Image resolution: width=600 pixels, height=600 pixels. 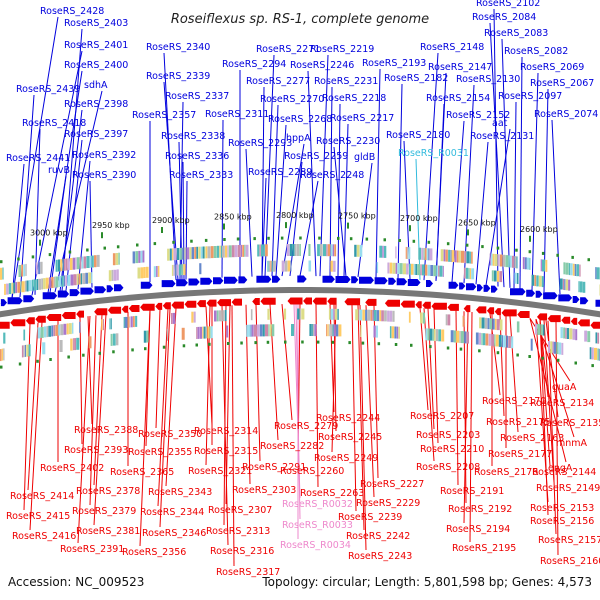 I want to click on gene-label: RoseRS_2156, so click(x=562, y=521).